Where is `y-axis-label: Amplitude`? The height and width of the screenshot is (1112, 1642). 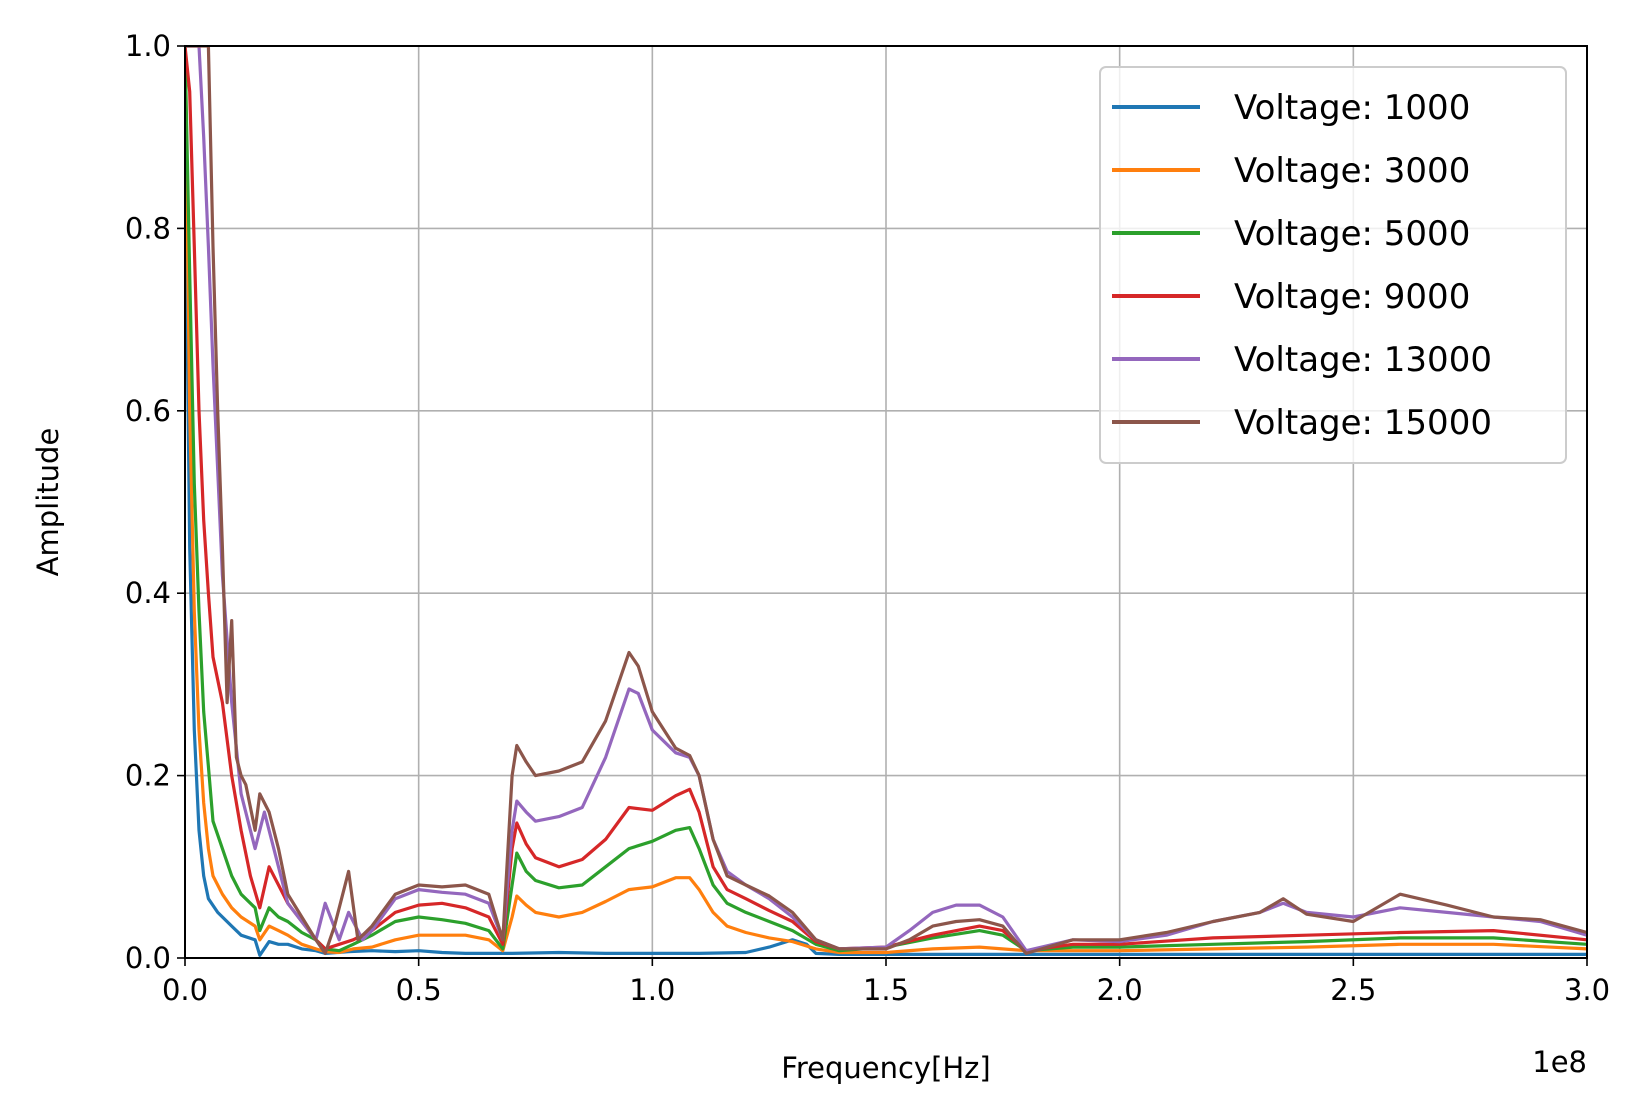
y-axis-label: Amplitude is located at coordinates (48, 502).